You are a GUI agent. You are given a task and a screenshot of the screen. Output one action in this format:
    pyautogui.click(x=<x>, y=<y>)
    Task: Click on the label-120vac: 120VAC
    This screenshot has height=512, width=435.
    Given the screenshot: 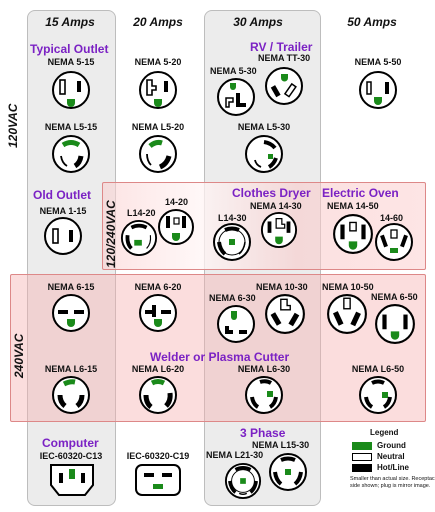 What is the action you would take?
    pyautogui.click(x=13, y=125)
    